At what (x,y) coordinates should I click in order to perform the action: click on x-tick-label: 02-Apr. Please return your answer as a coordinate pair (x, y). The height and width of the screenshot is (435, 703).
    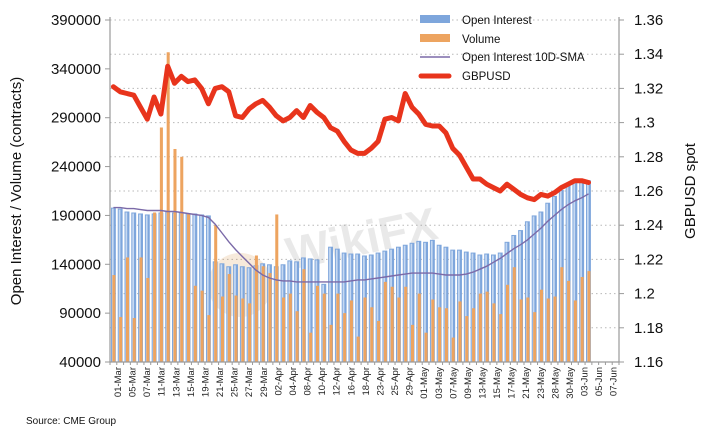
    Looking at the image, I should click on (278, 381).